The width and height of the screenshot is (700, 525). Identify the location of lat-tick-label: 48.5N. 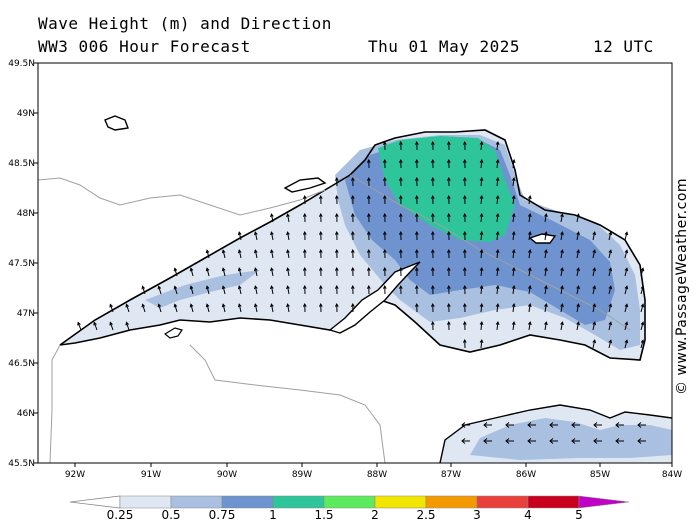
(21, 164).